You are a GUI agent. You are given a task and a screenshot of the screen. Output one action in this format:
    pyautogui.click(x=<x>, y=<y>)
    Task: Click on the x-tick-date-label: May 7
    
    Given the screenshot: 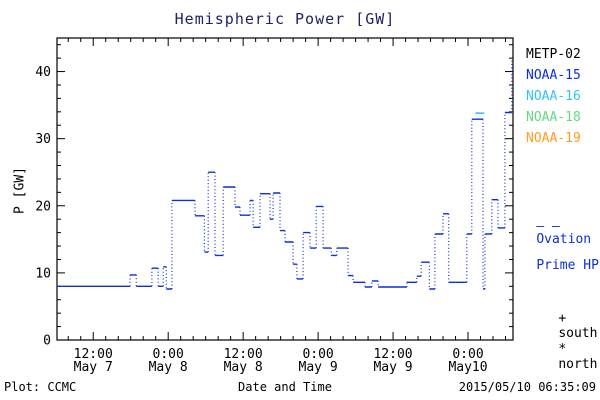 What is the action you would take?
    pyautogui.click(x=93, y=367)
    